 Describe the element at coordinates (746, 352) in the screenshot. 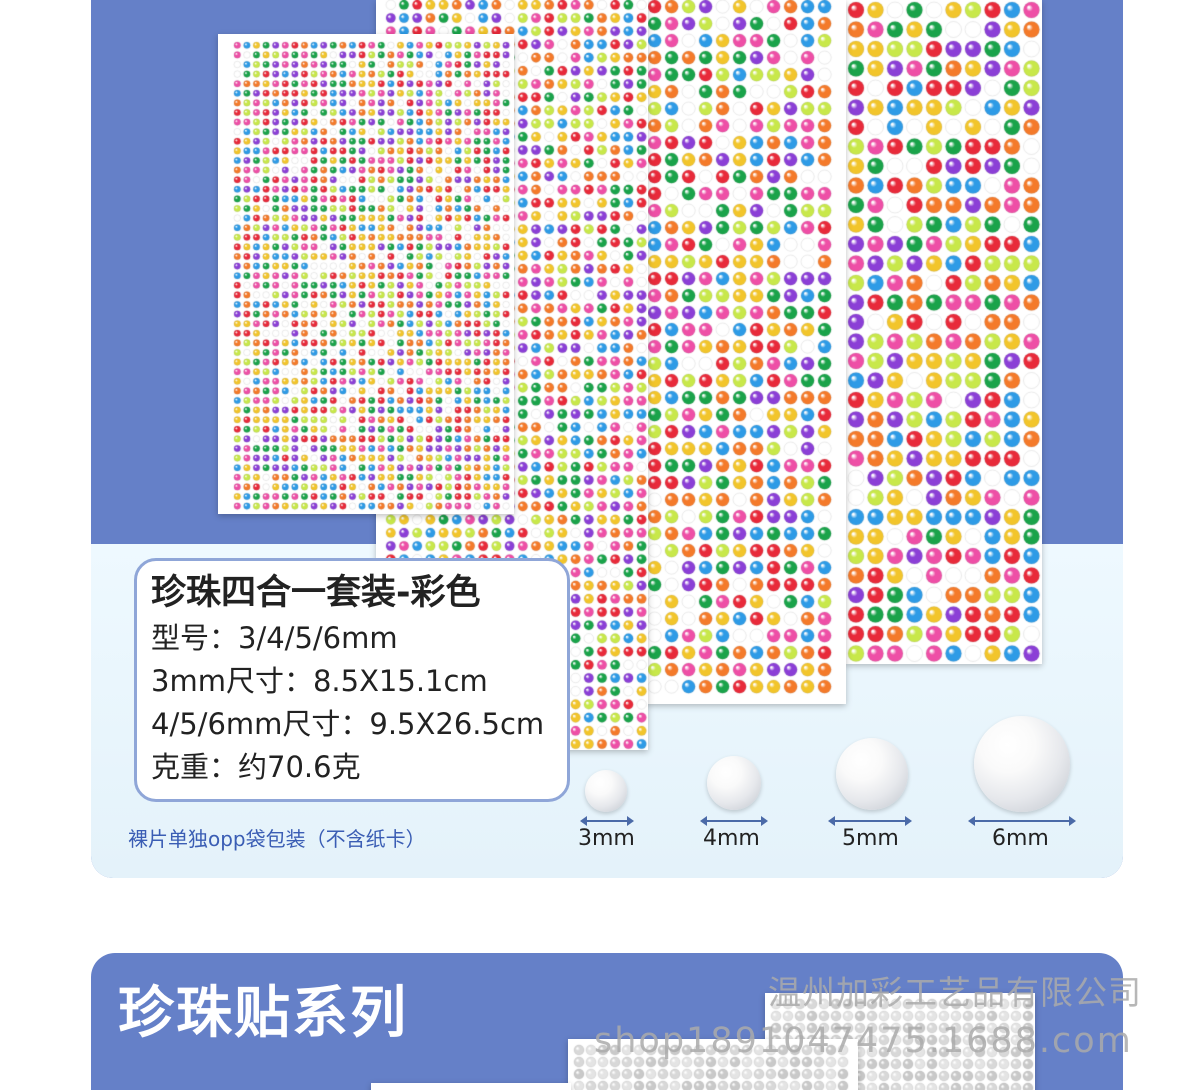

I see `pearl-sheet-5mm` at that location.